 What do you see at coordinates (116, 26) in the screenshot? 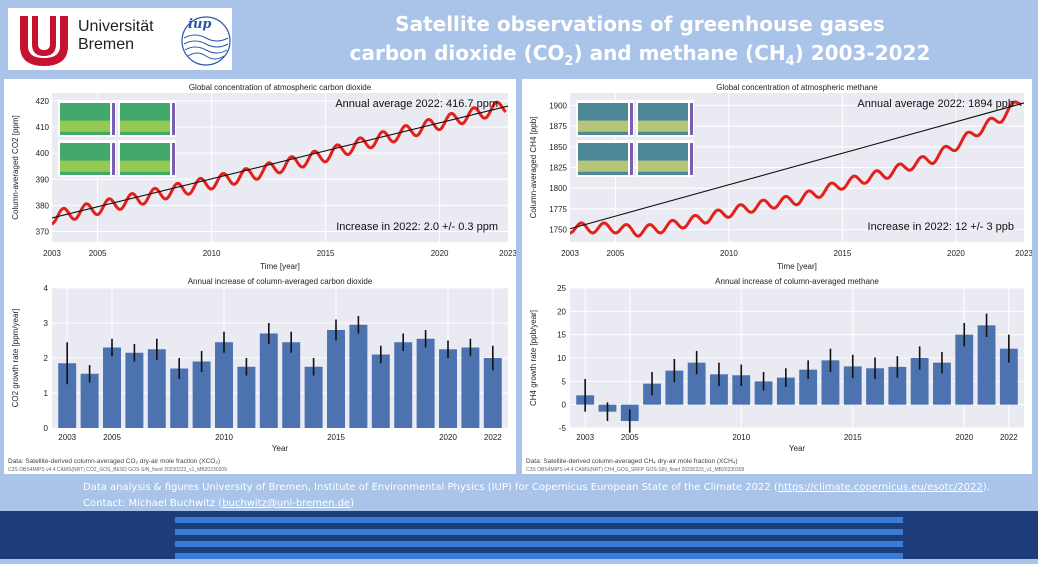
I see `university-name-1: Universität` at bounding box center [116, 26].